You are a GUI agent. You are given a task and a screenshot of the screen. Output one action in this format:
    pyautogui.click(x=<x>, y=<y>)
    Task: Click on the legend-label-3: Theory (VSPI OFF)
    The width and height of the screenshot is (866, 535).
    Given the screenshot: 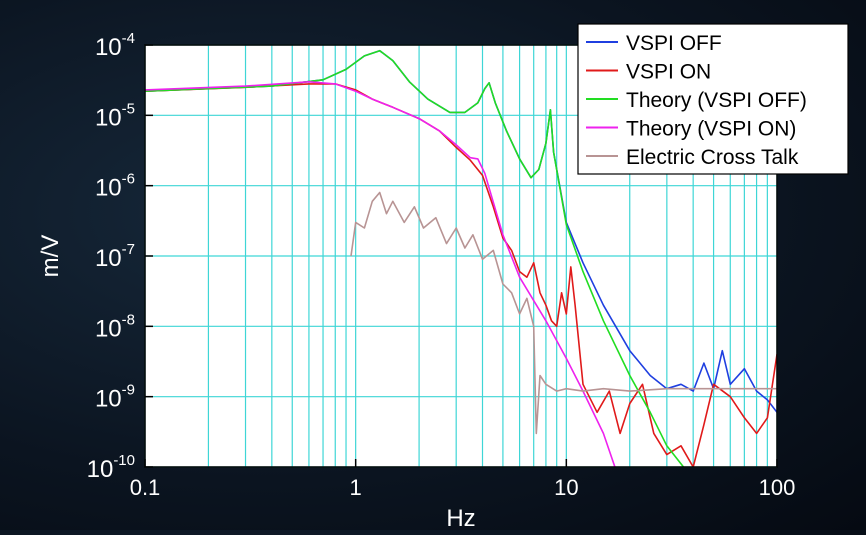 What is the action you would take?
    pyautogui.click(x=716, y=100)
    